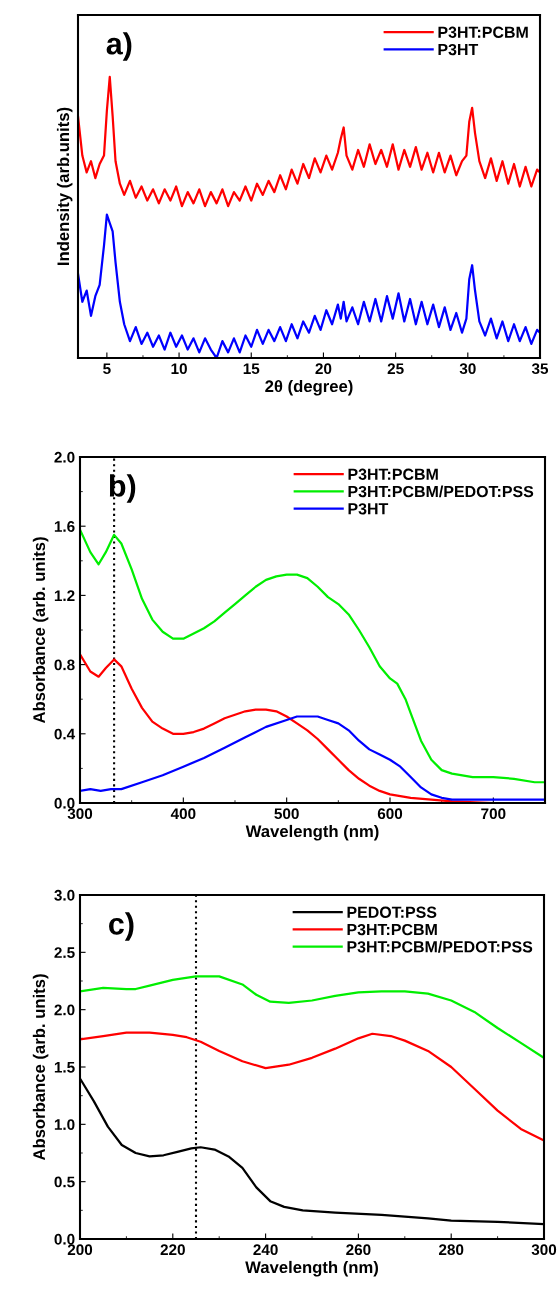  I want to click on x-tick-label: 500, so click(286, 814).